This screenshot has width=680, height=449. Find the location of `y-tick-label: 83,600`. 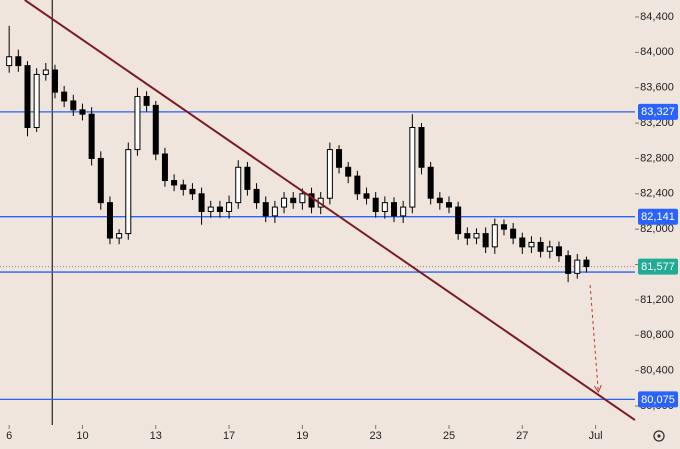

y-tick-label: 83,600 is located at coordinates (657, 88).